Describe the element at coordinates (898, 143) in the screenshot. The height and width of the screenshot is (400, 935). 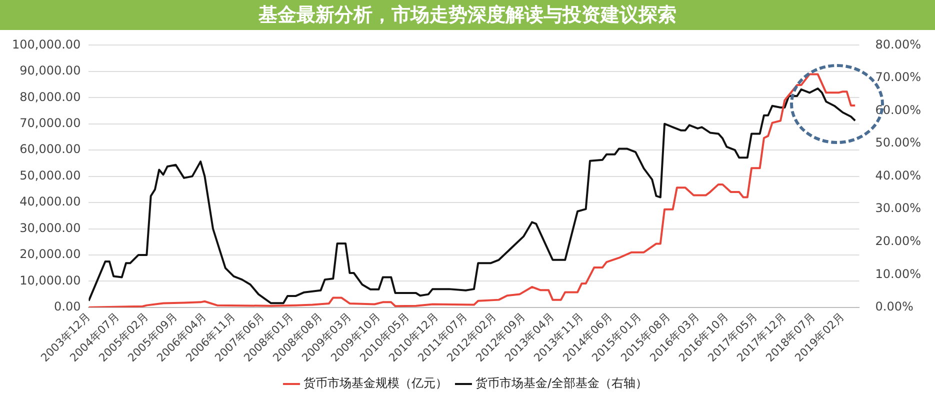
I see `y2-tick-label: 50.00%` at that location.